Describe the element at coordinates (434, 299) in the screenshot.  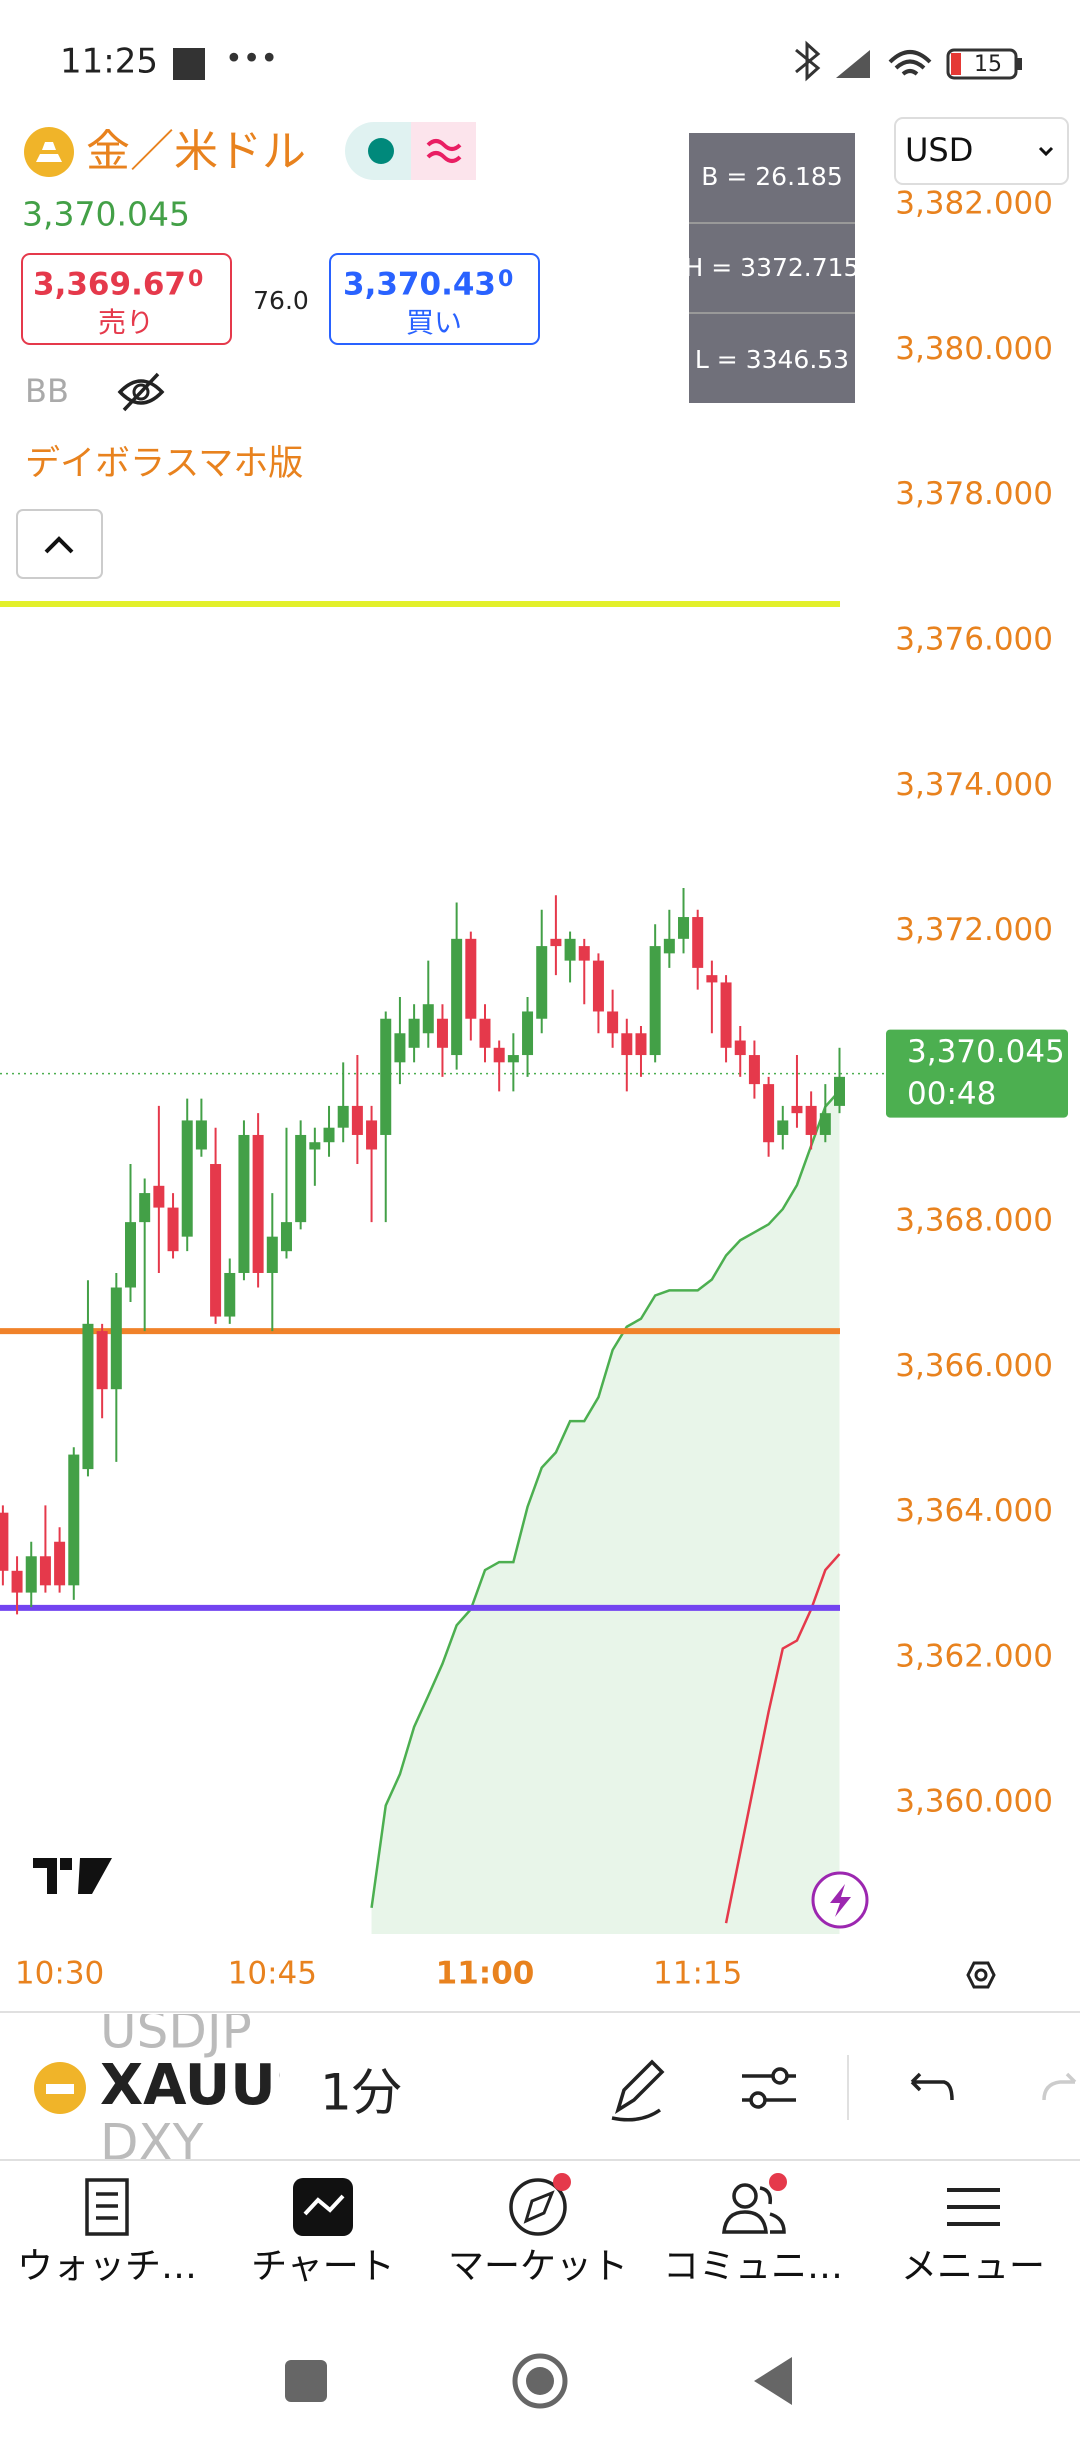
I see `buy-button` at that location.